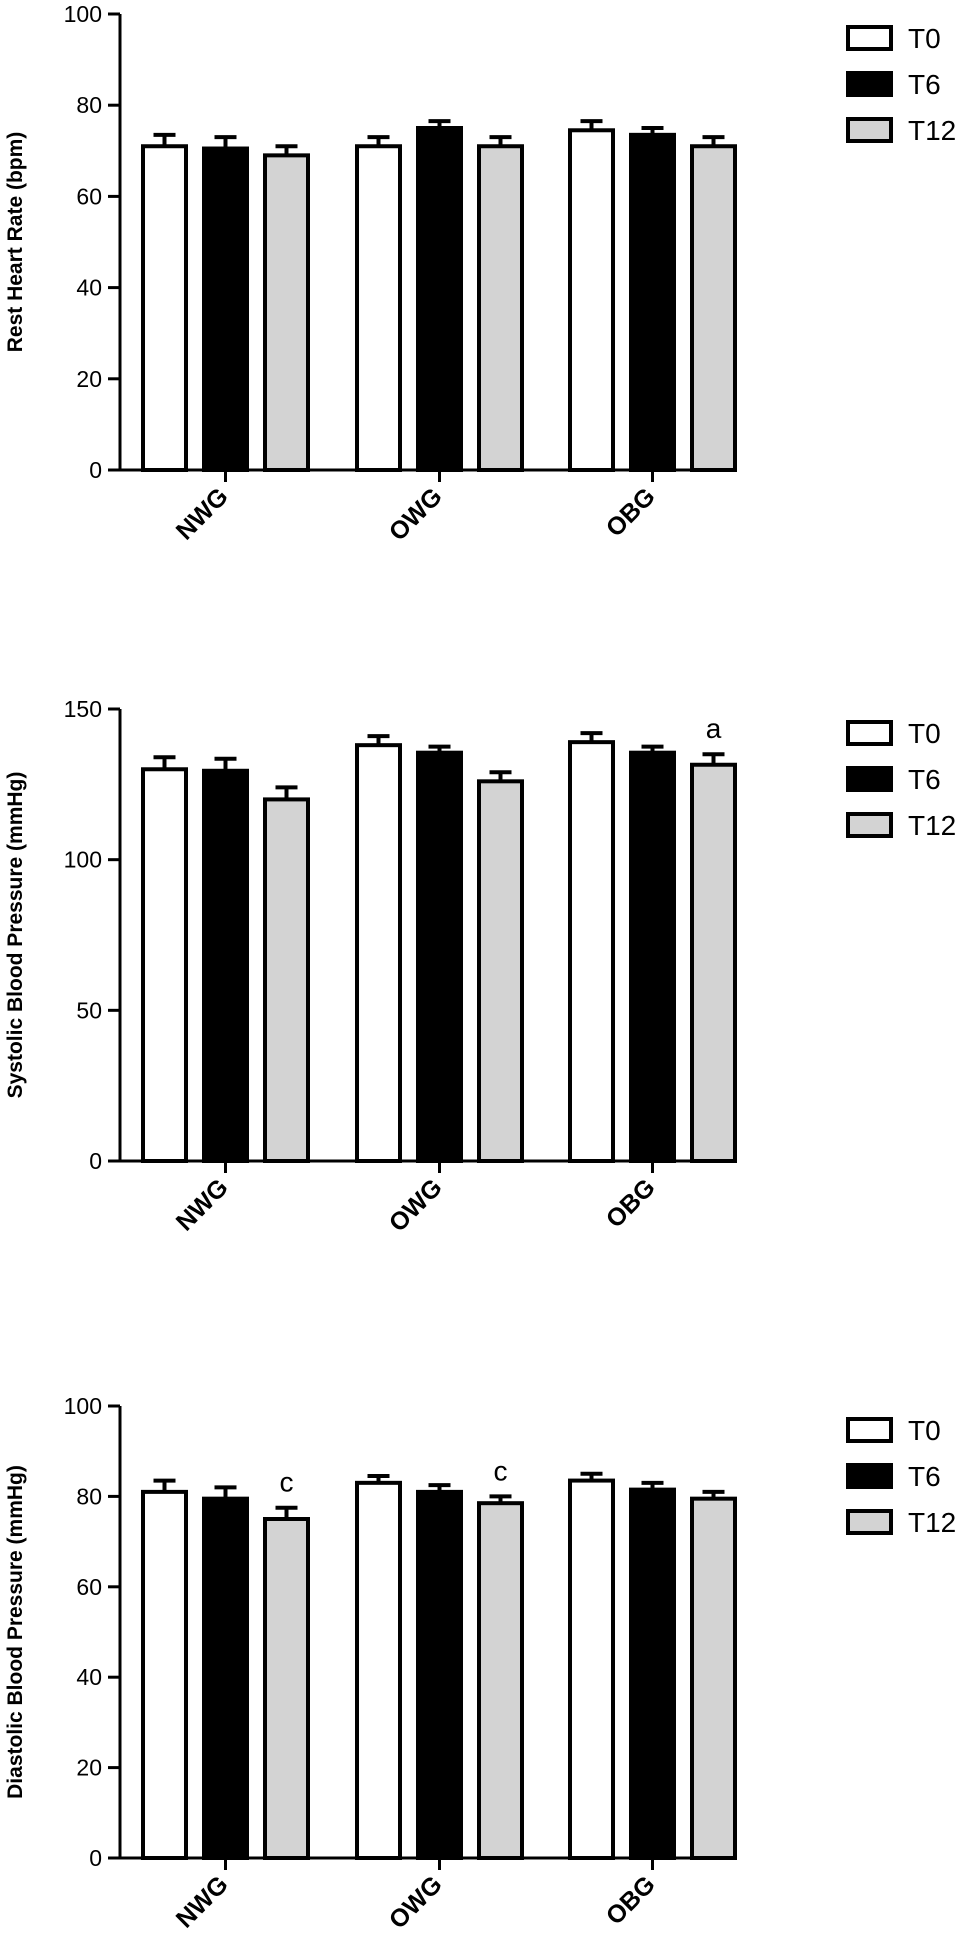 The height and width of the screenshot is (1956, 980). I want to click on bar-dbp-nwg-t6, so click(225, 1678).